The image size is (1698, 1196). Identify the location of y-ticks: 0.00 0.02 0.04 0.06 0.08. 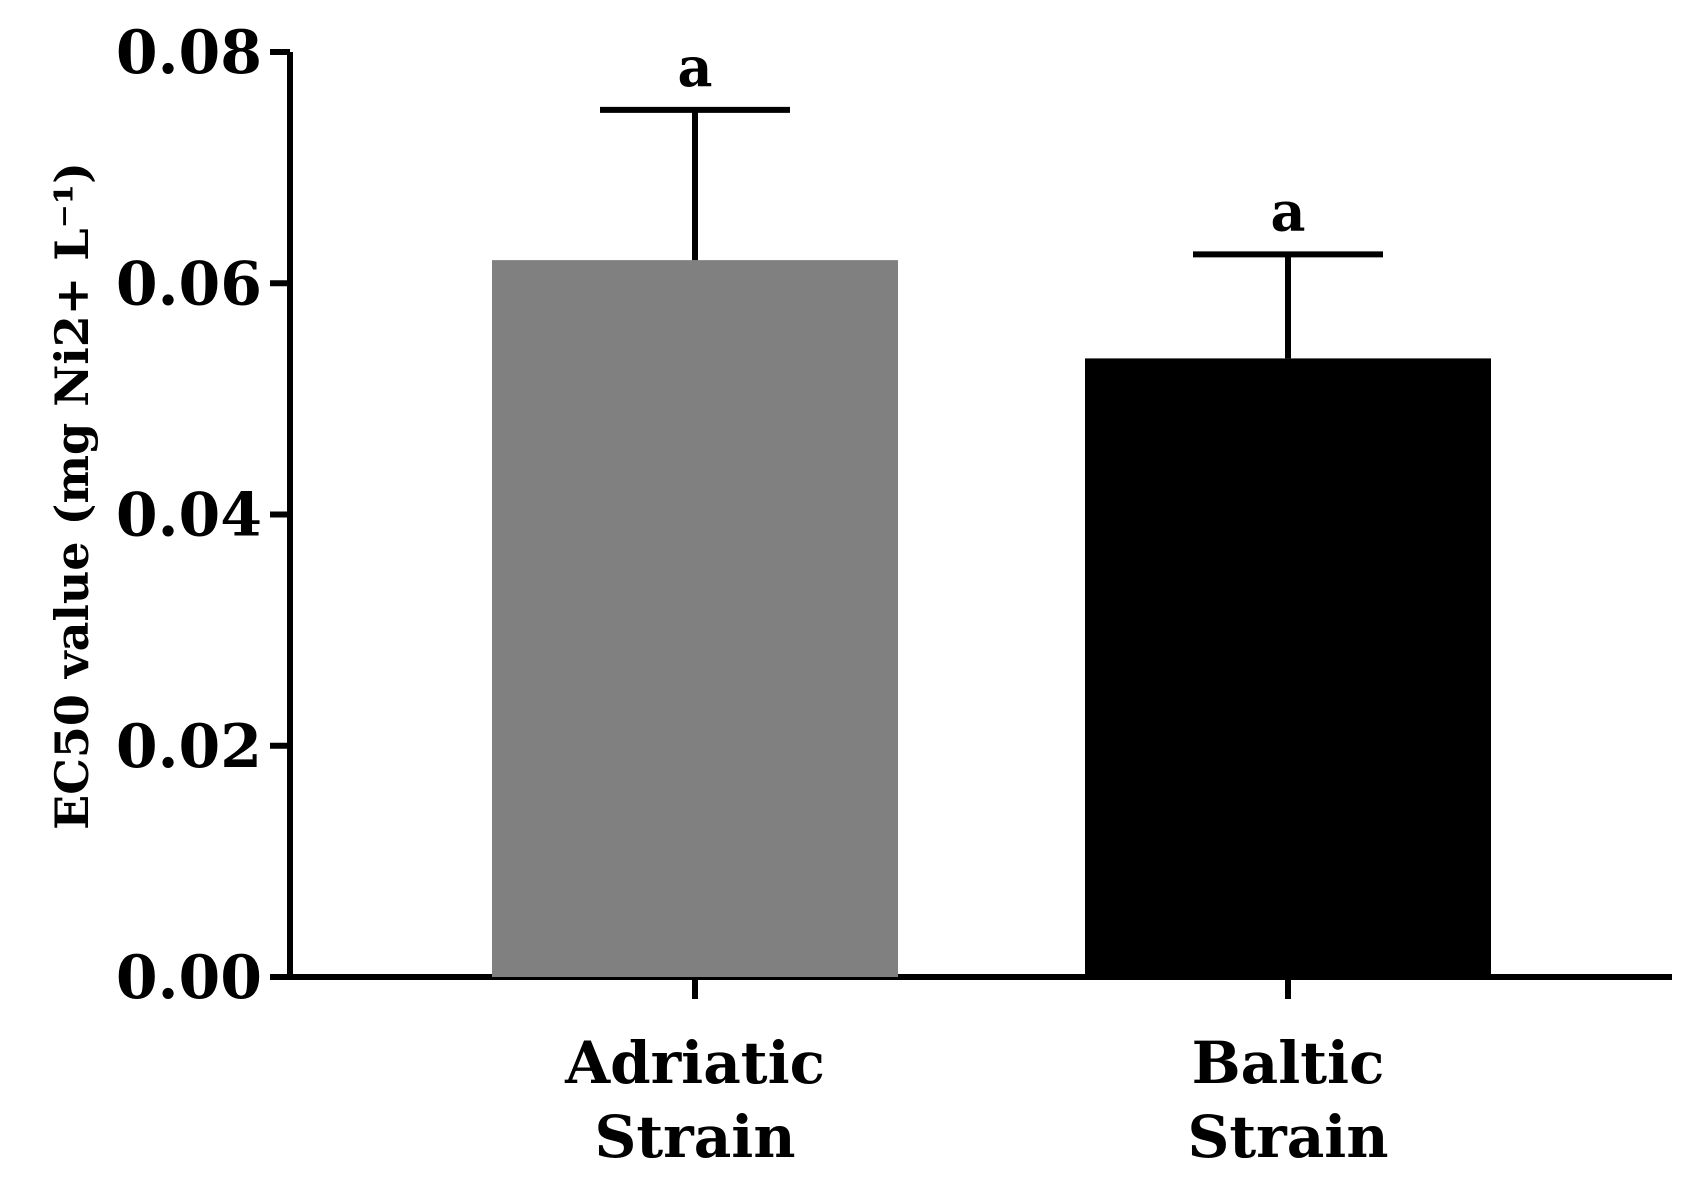
(203, 515).